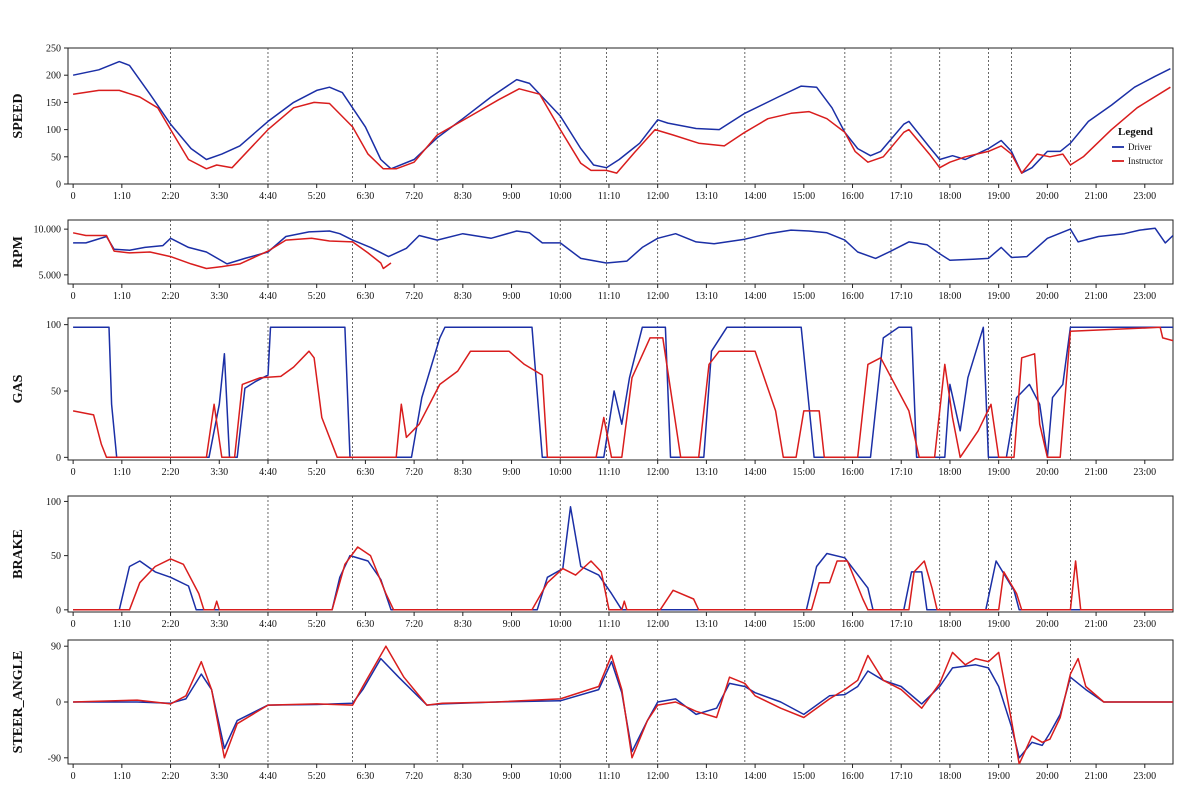 The width and height of the screenshot is (1200, 800). Describe the element at coordinates (48, 230) in the screenshot. I see `y-tick-label: 10.000` at that location.